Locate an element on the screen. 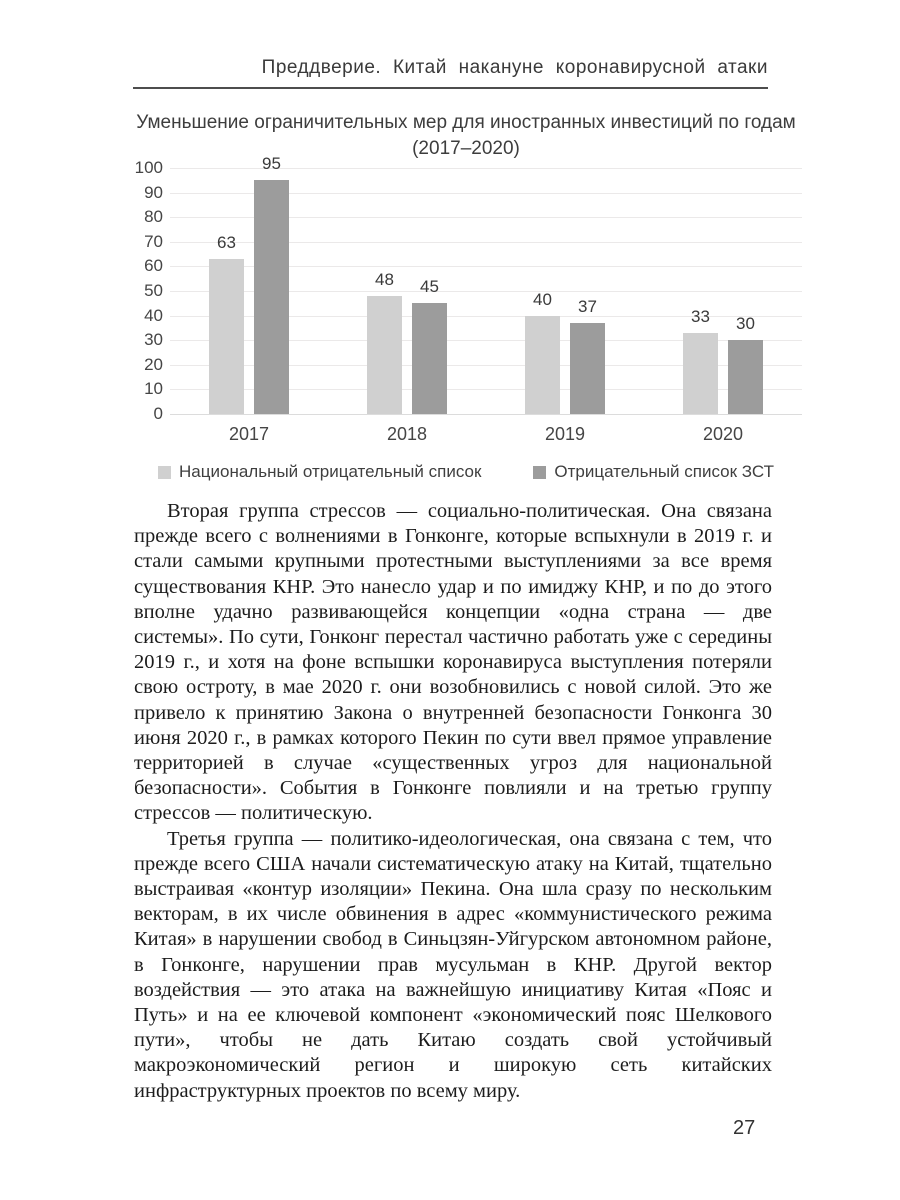 This screenshot has width=900, height=1200. y-tick-label: 50 is located at coordinates (153, 290).